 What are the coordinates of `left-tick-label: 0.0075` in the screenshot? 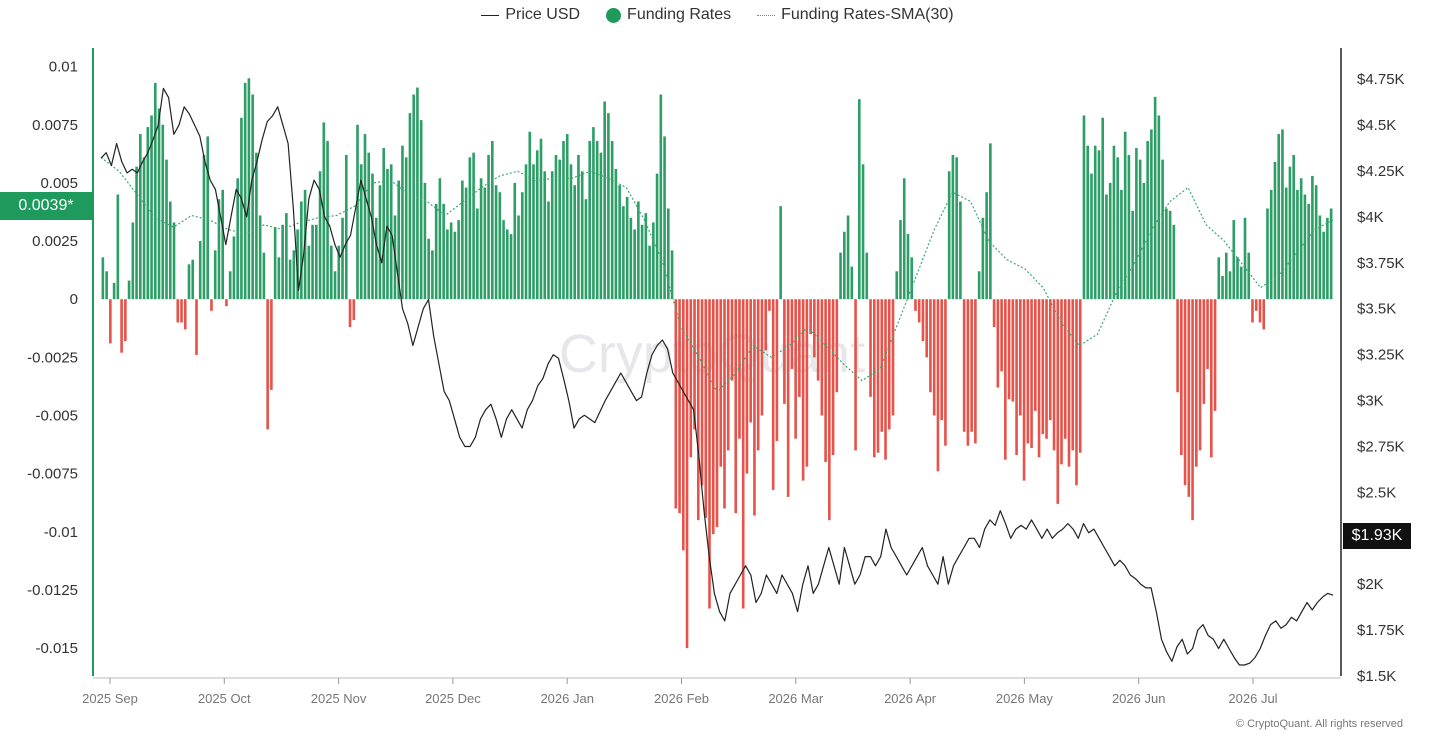 It's located at (55, 125).